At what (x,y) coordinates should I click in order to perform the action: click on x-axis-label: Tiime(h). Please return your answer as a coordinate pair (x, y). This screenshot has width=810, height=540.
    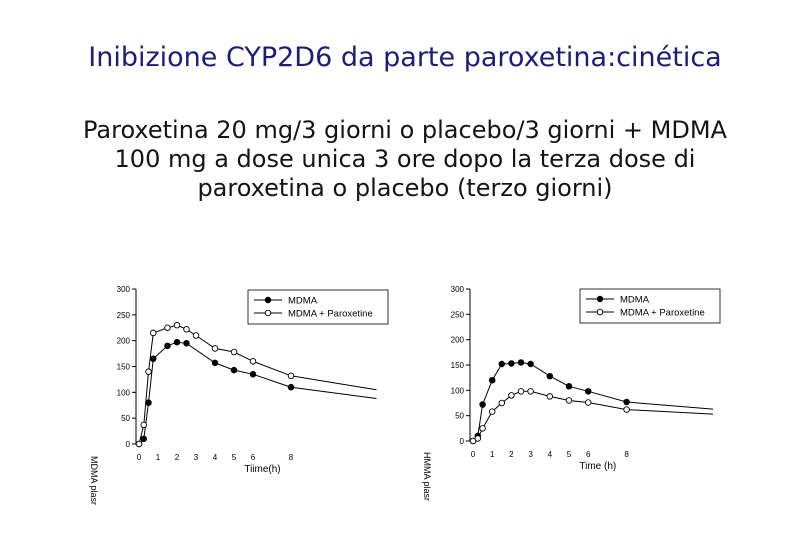
    Looking at the image, I should click on (262, 469).